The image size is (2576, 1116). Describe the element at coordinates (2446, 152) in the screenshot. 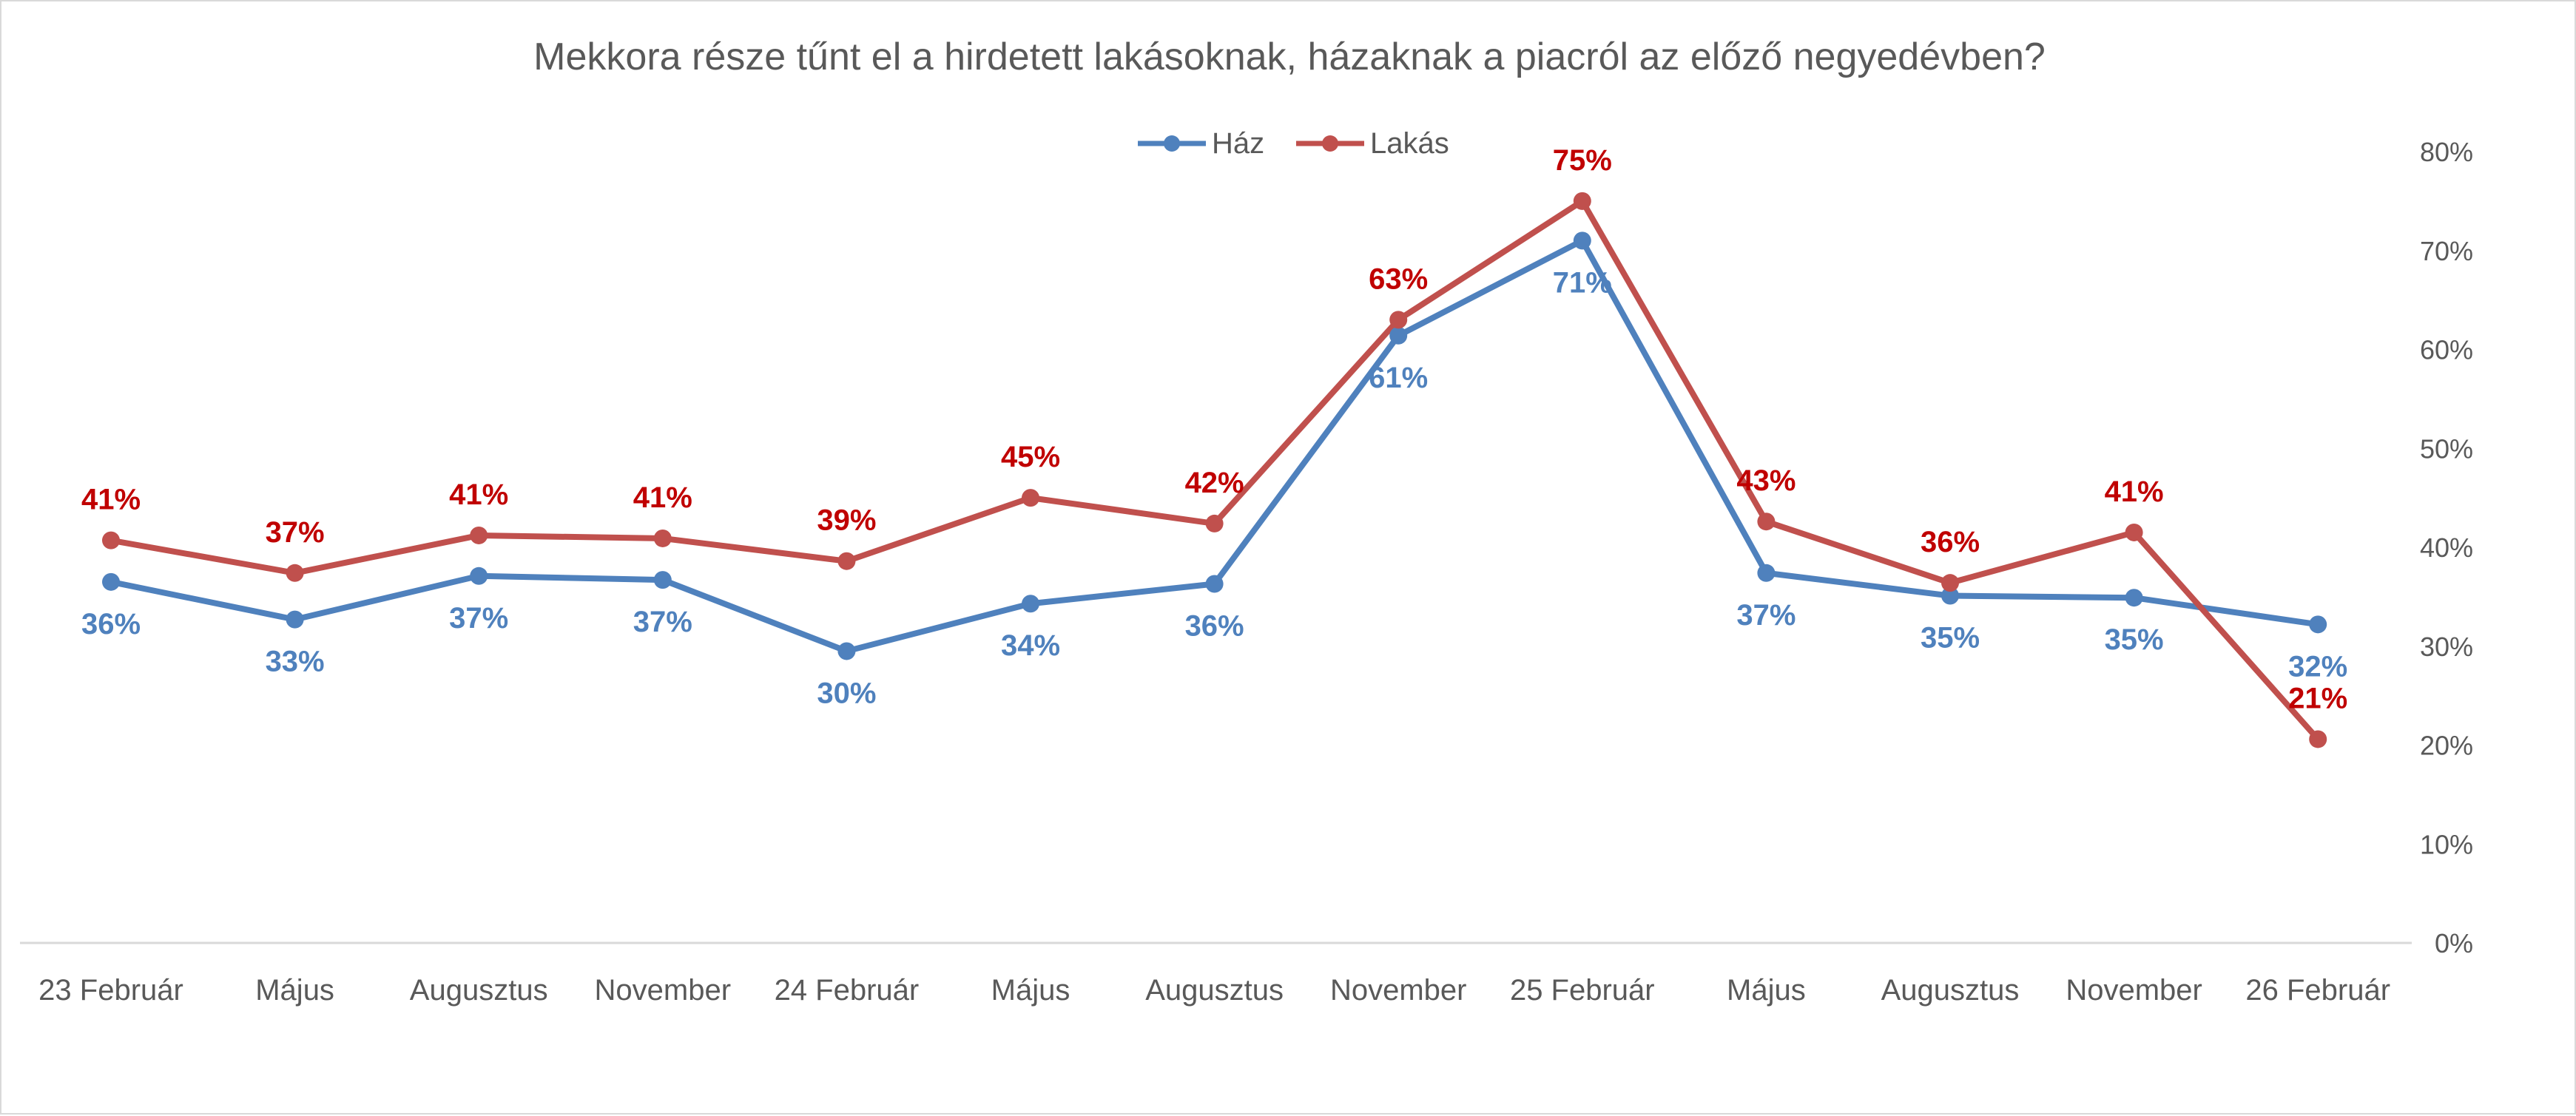

I see `y-tick-label: 80%` at that location.